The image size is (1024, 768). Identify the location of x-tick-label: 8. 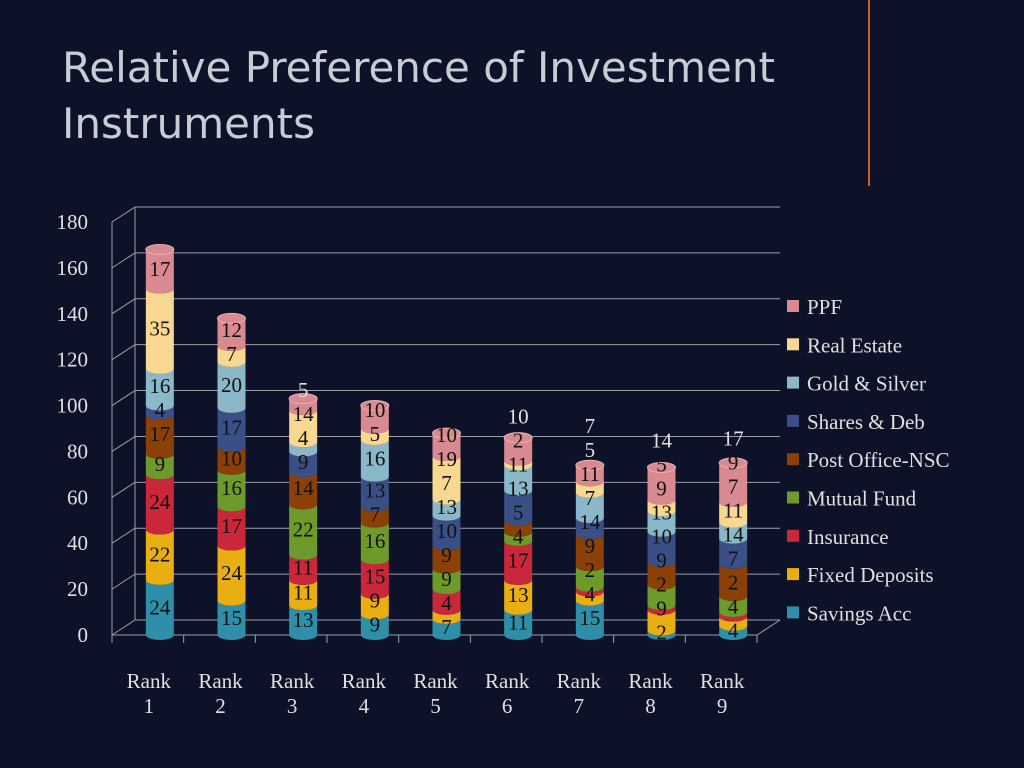
(650, 706).